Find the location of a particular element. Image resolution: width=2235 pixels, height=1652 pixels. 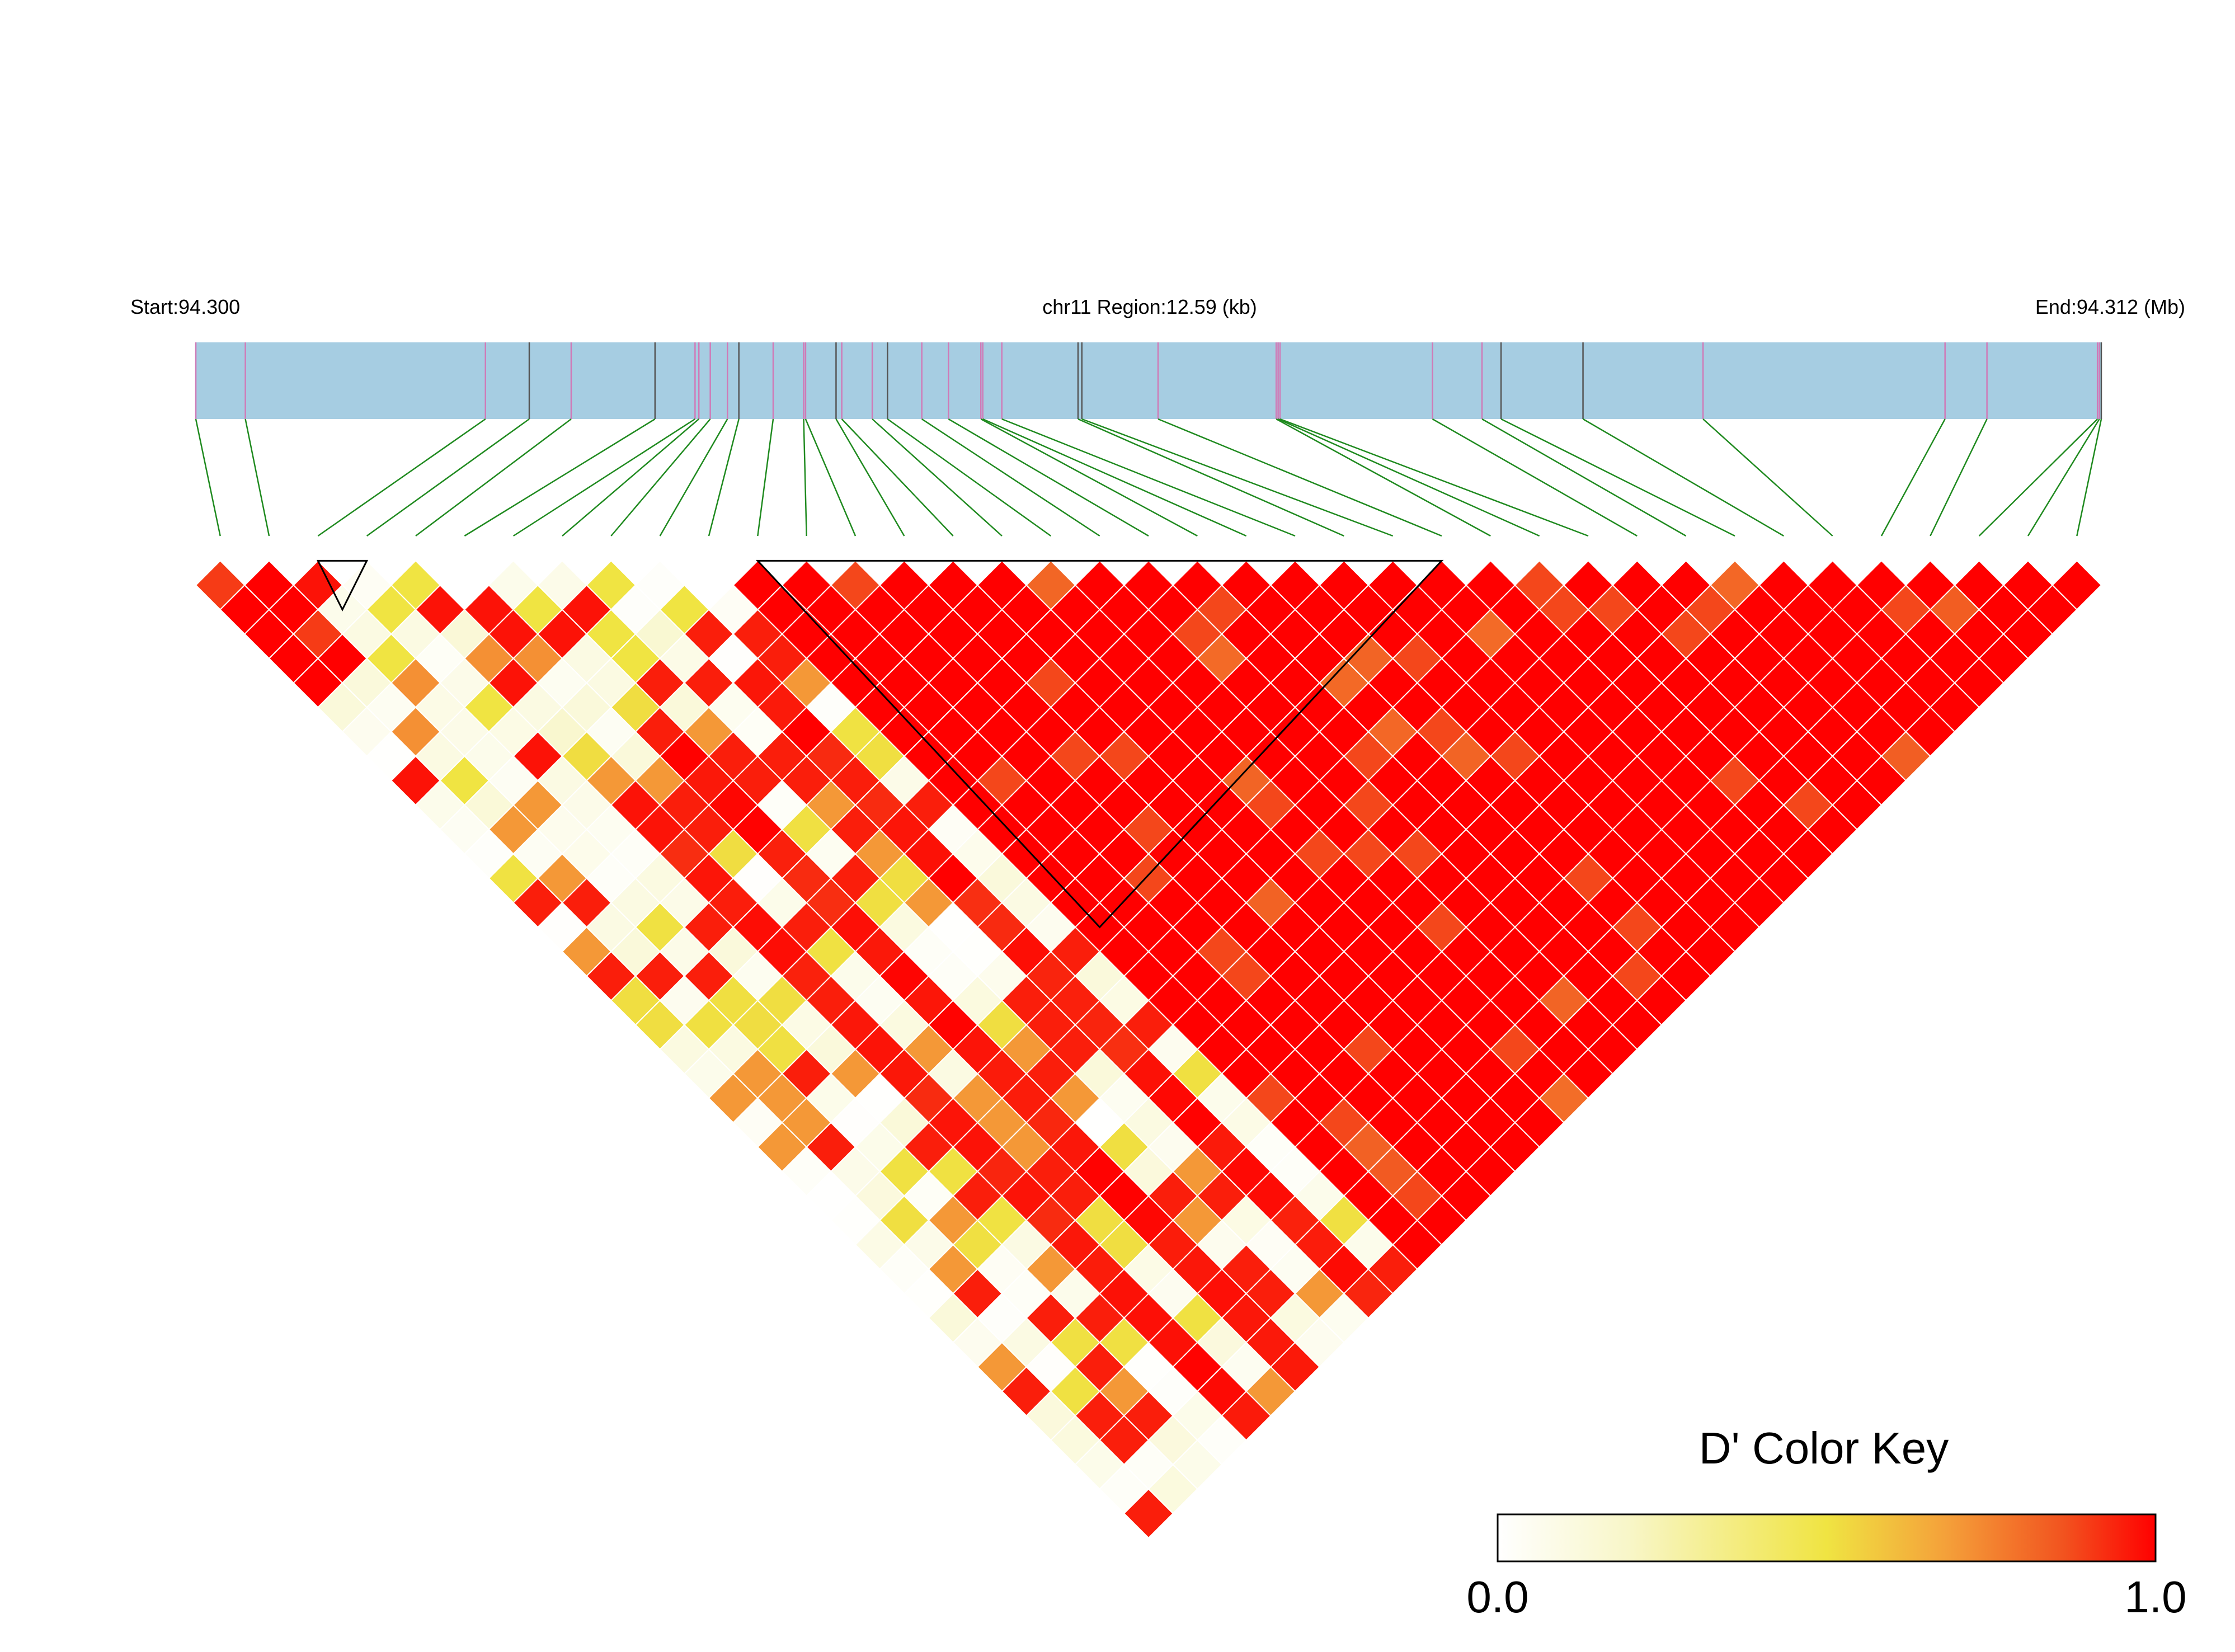

snp-connector-lines is located at coordinates (1148, 478).